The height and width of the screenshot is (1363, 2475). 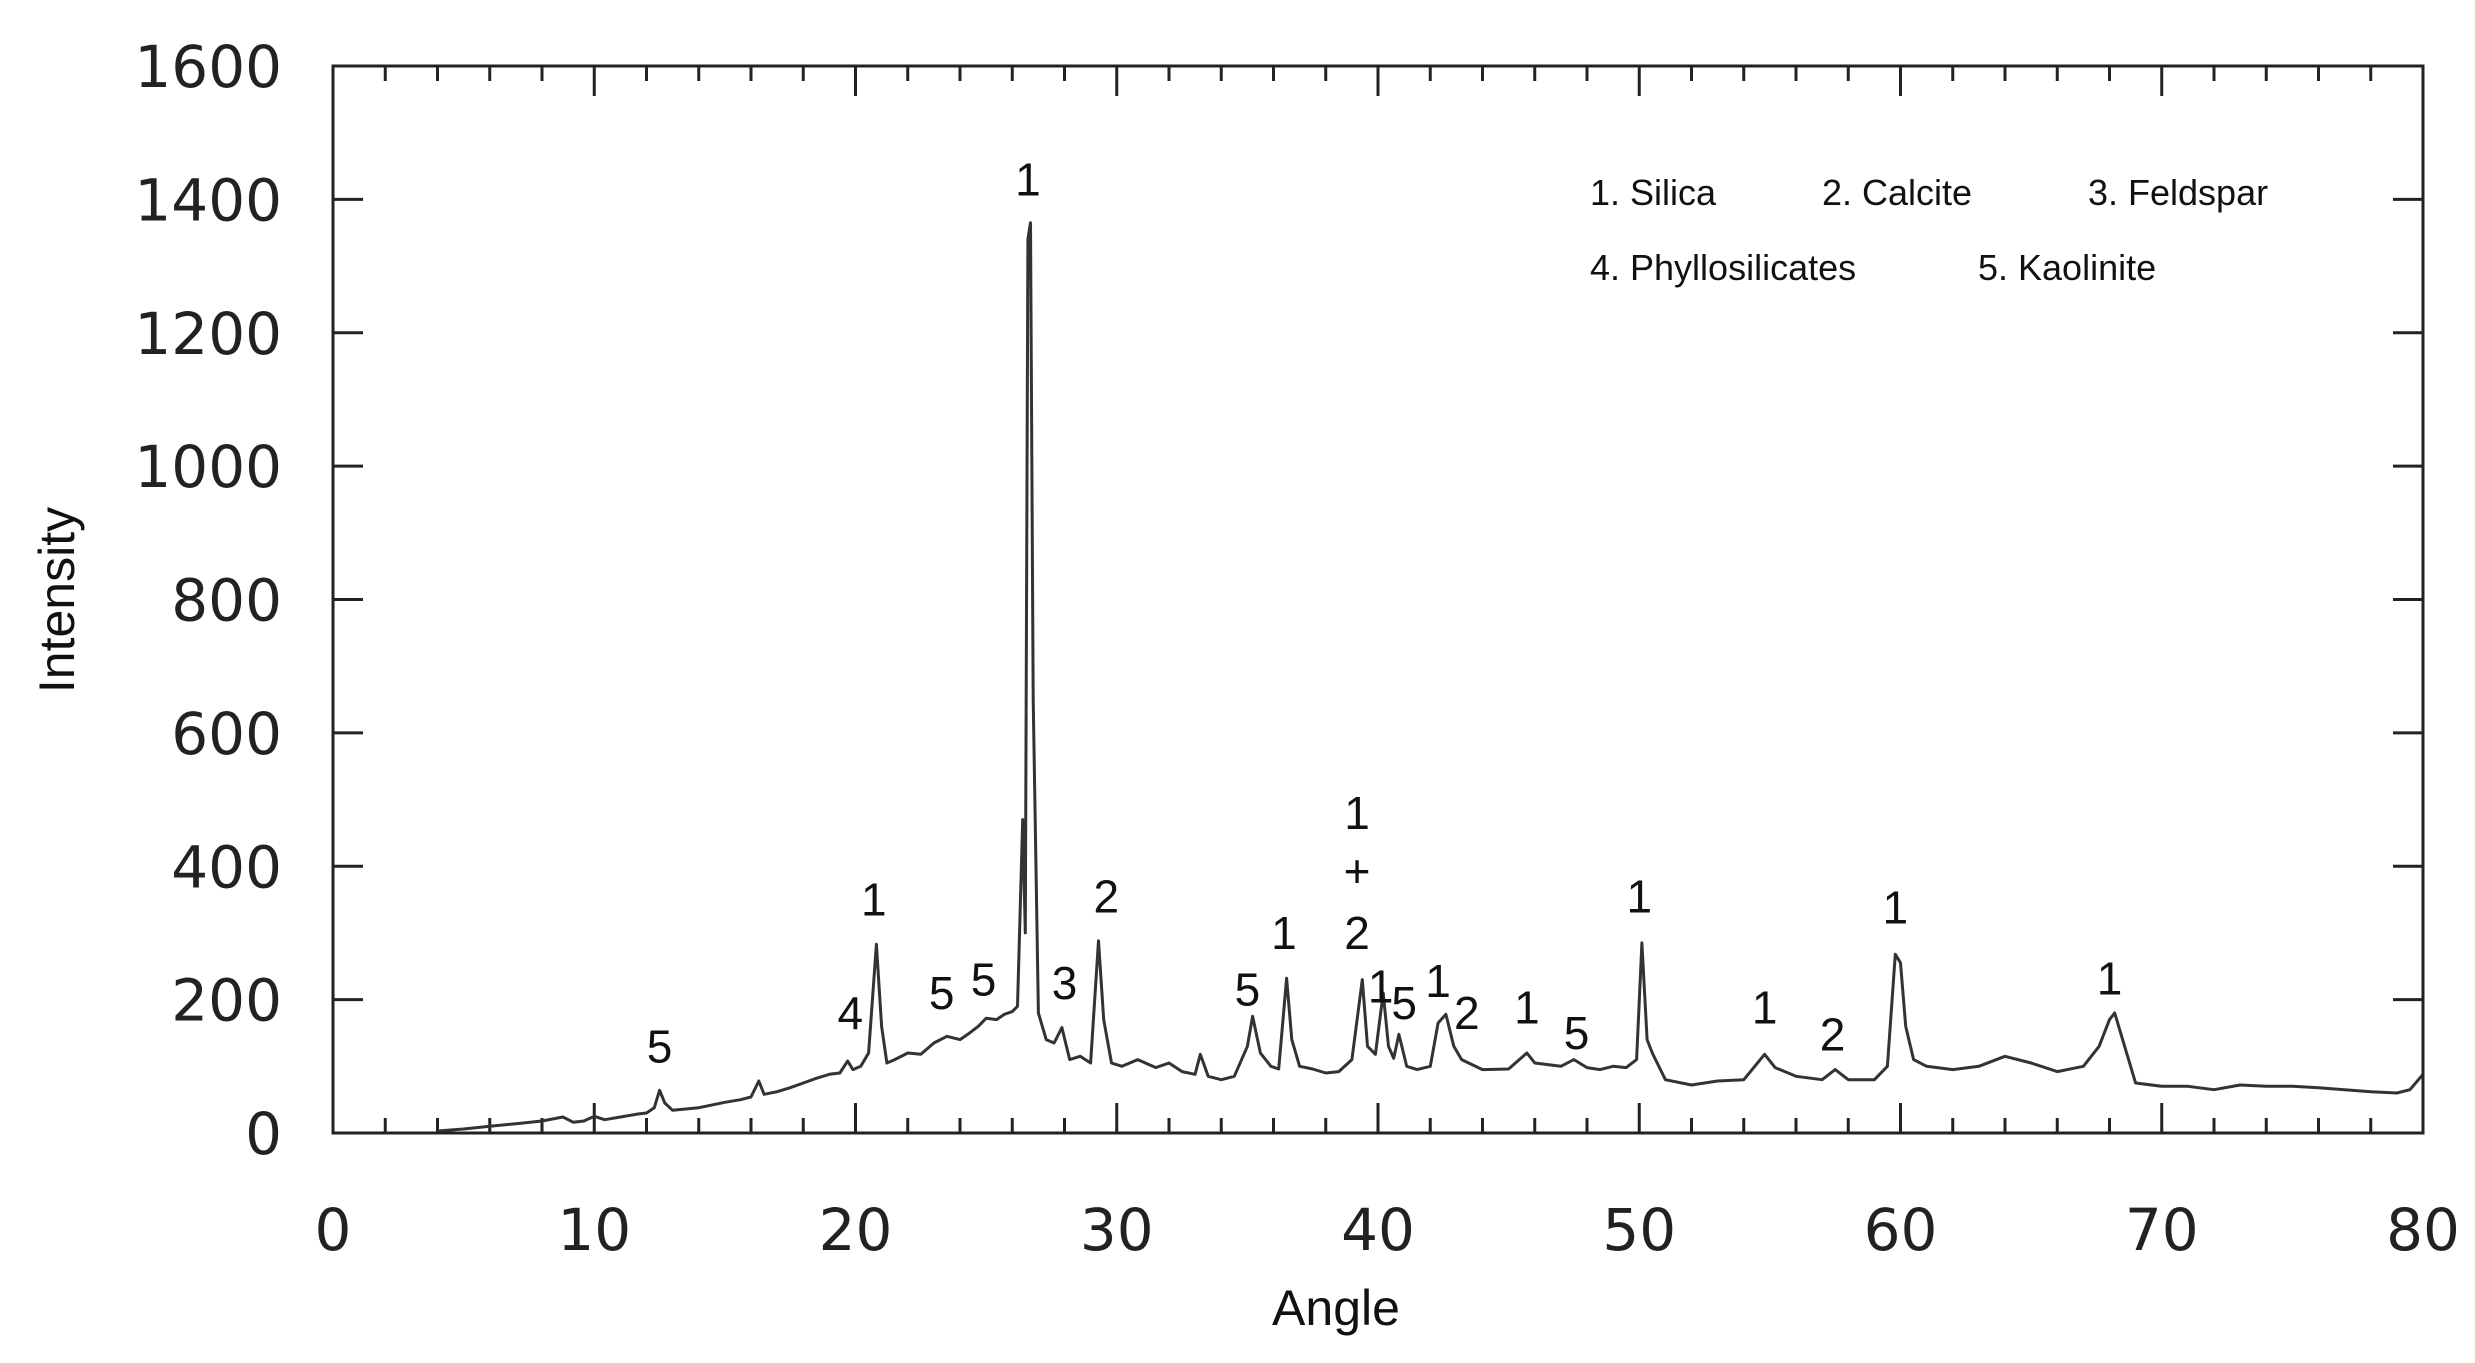 I want to click on x-tick-label: 70, so click(x=2162, y=1230).